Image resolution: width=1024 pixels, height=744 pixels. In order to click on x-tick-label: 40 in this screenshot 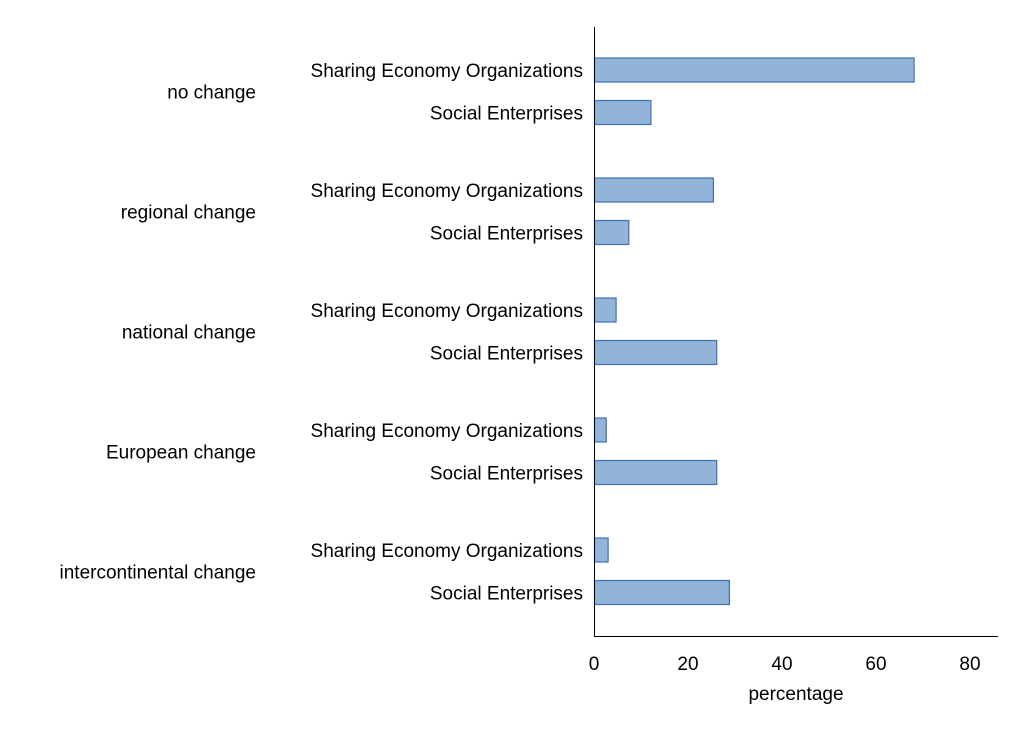, I will do `click(781, 664)`.